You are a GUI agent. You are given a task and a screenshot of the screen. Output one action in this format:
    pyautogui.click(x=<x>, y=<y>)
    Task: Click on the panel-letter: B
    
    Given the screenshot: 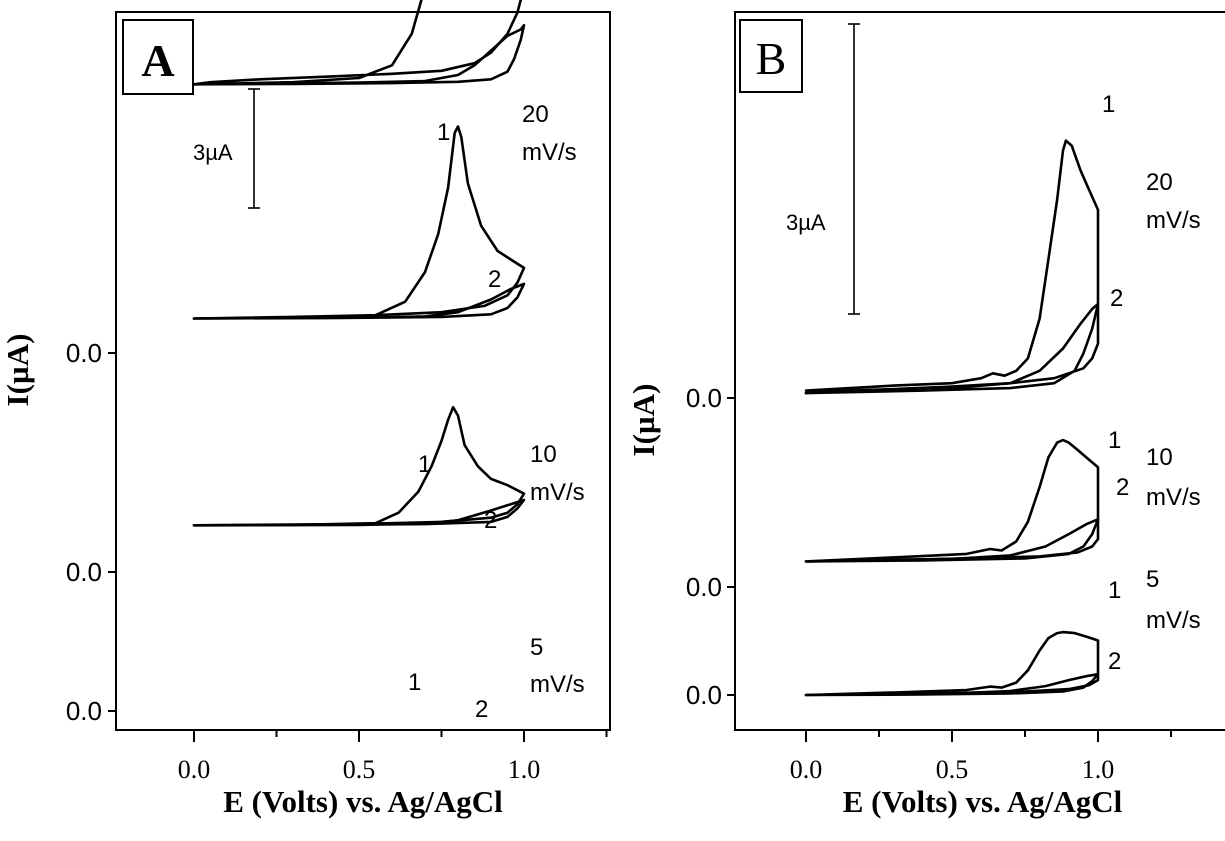 What is the action you would take?
    pyautogui.click(x=771, y=58)
    